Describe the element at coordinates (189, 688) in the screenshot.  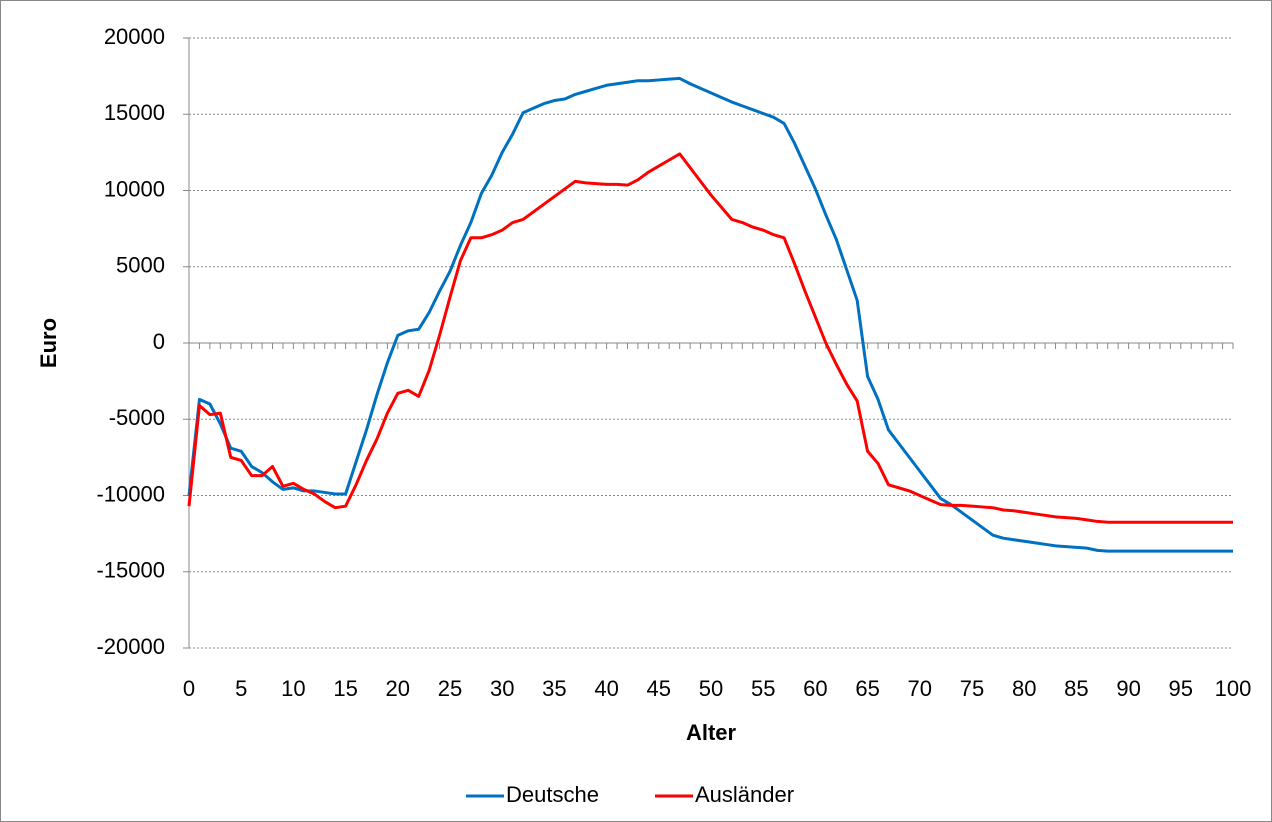
I see `x-tick-label: 0` at that location.